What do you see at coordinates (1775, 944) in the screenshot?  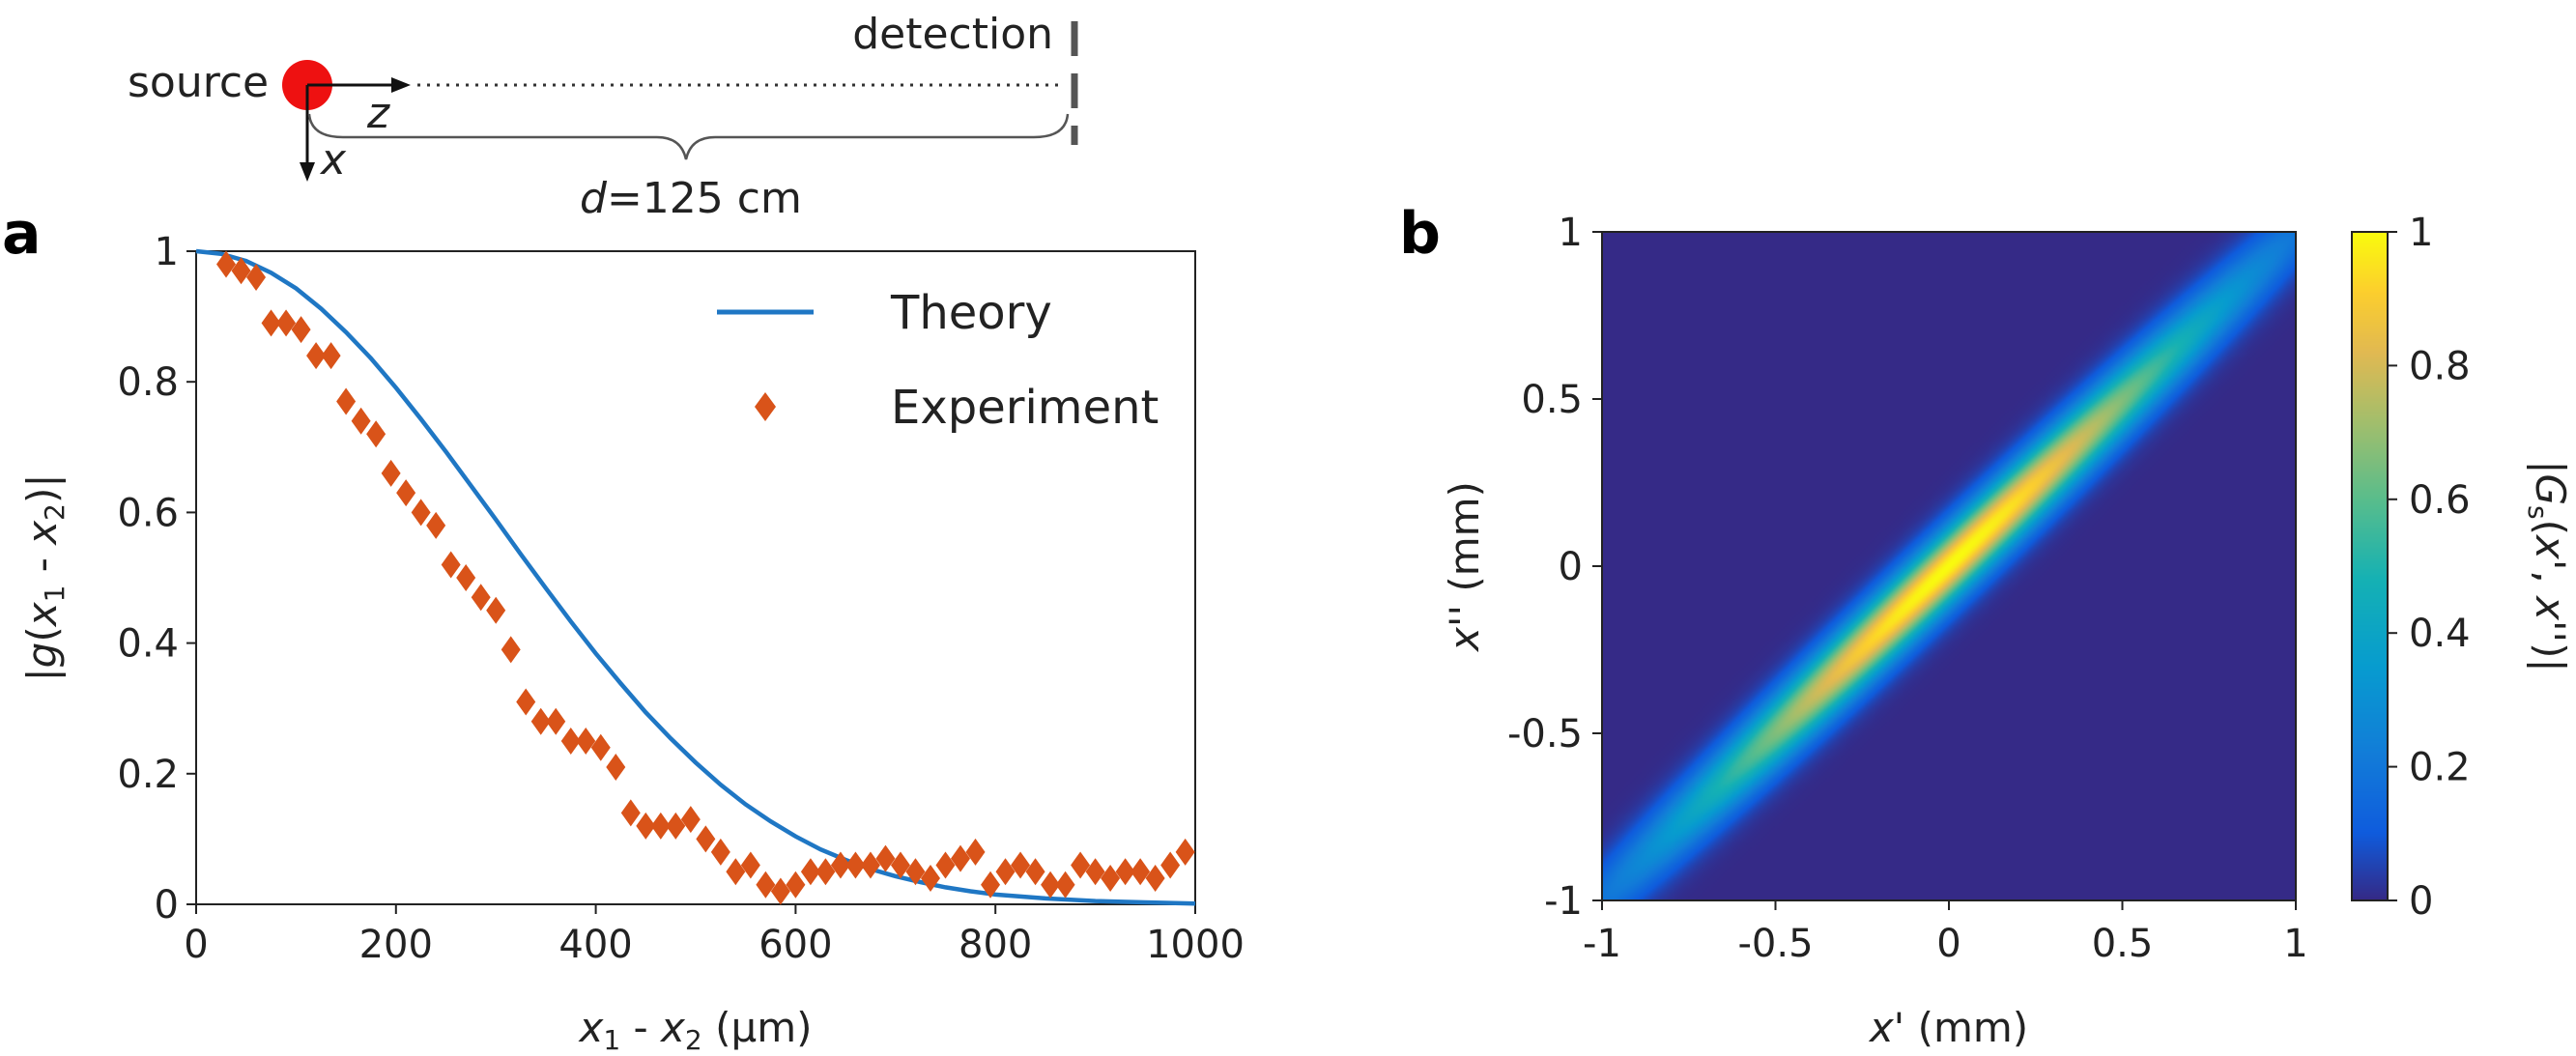 I see `x-tick-label: -0.5` at bounding box center [1775, 944].